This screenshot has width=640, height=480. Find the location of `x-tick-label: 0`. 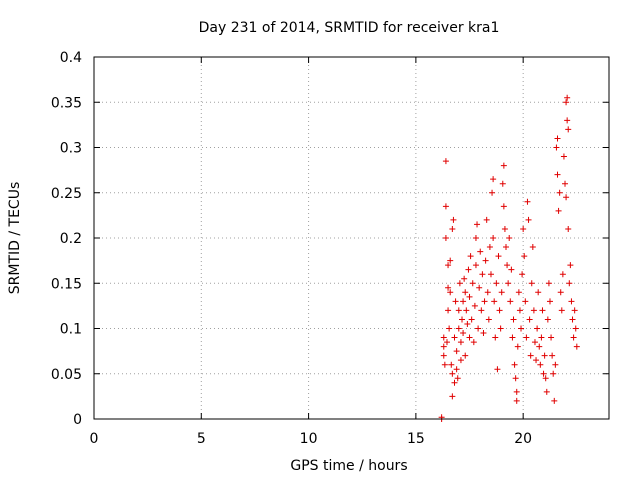

x-tick-label: 0 is located at coordinates (94, 439).